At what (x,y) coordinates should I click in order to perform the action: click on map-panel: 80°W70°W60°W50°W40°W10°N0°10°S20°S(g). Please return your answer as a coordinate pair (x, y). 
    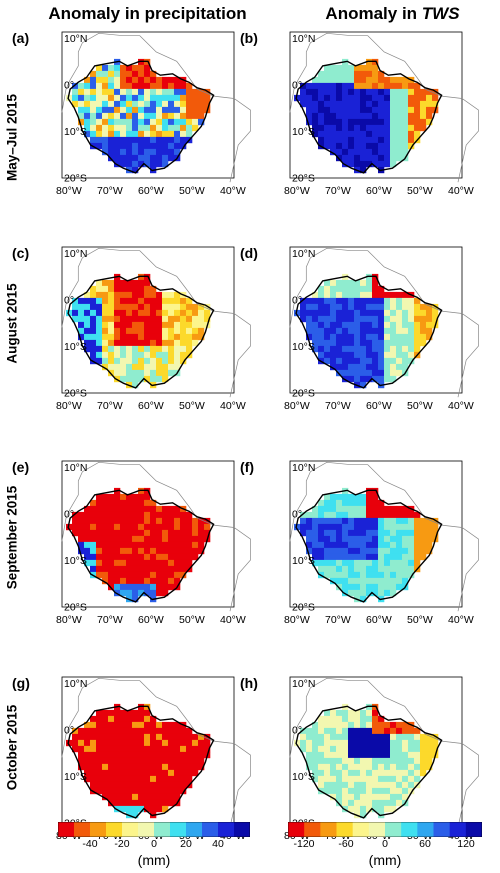
    Looking at the image, I should click on (131, 759).